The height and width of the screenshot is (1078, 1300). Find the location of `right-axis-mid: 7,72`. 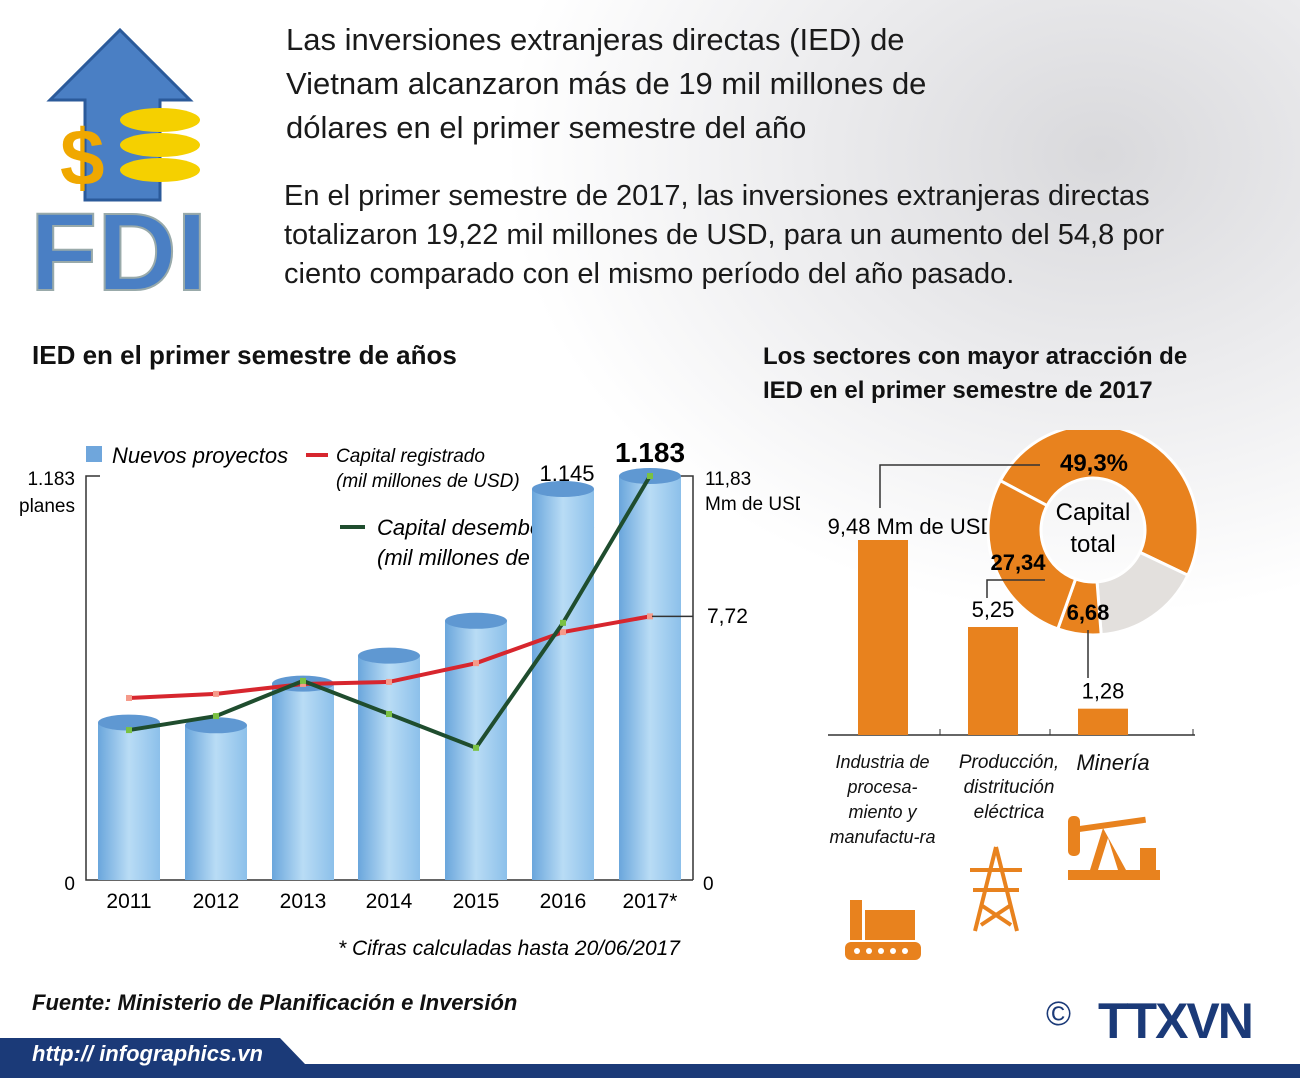

right-axis-mid: 7,72 is located at coordinates (727, 616).